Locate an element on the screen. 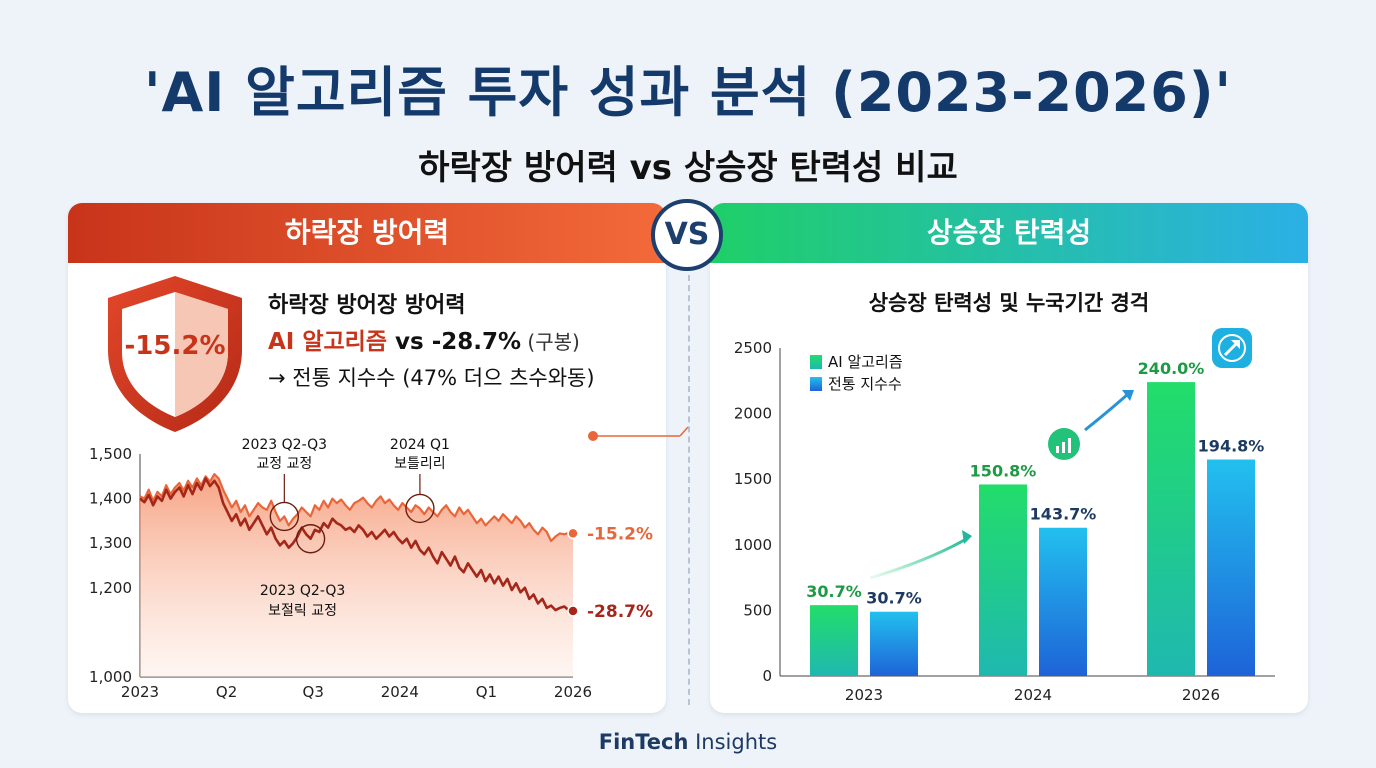 The height and width of the screenshot is (768, 1376). callout-line-3: → 전통 지수수 (47% 더으 츠수와동) is located at coordinates (431, 378).